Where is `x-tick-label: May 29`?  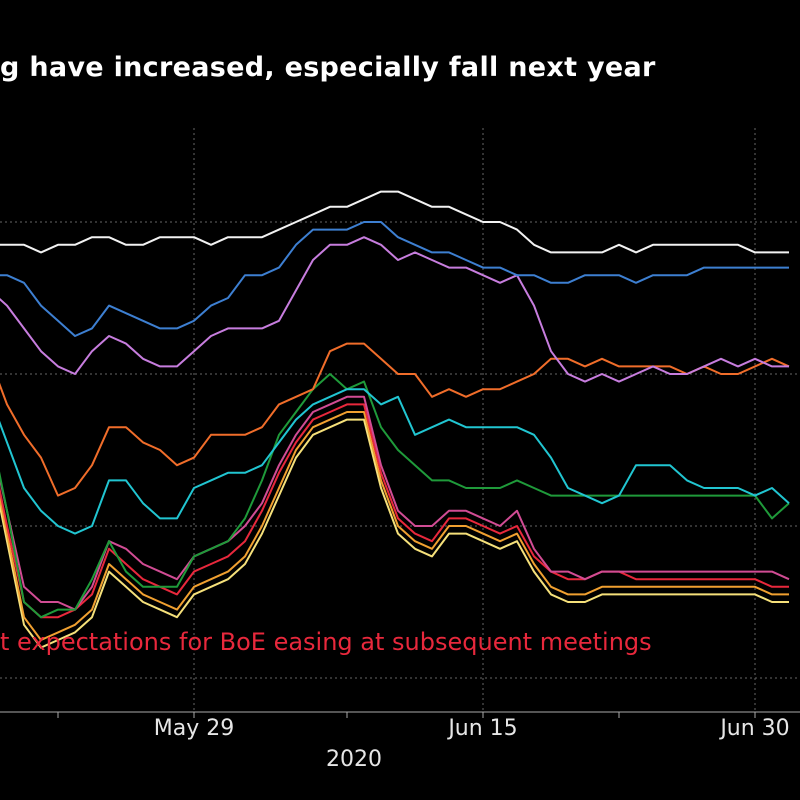
x-tick-label: May 29 is located at coordinates (194, 728).